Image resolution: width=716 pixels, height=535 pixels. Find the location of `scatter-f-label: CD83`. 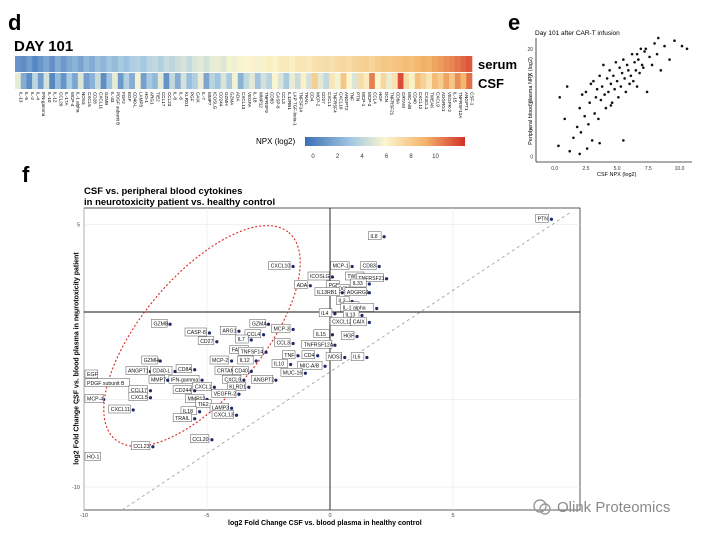

scatter-f-label: CD83 is located at coordinates (369, 267).